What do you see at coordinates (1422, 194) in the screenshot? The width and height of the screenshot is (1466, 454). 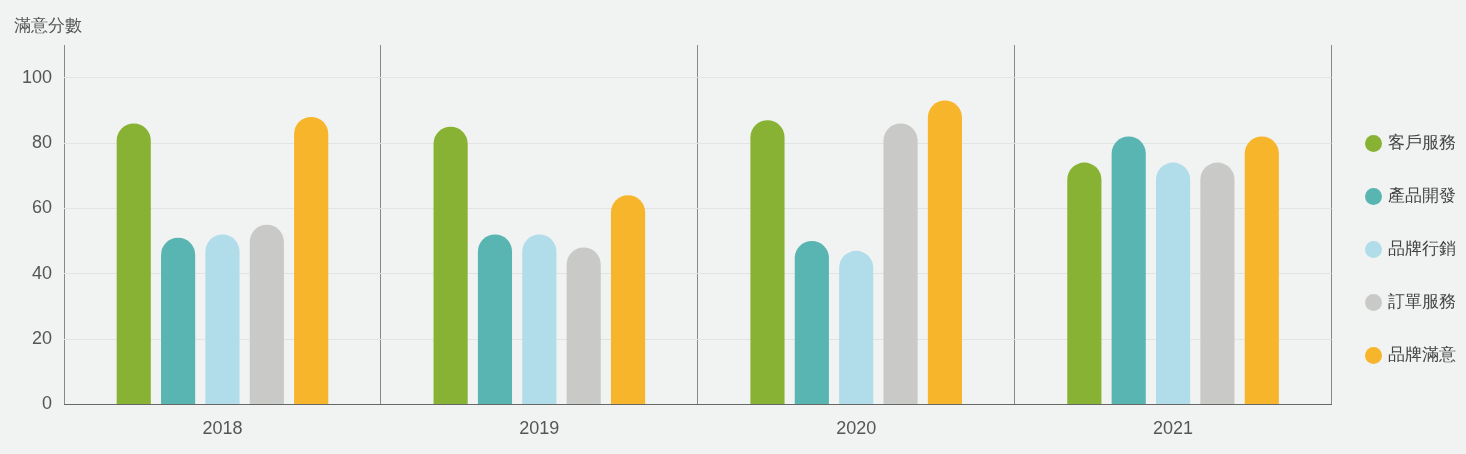 I see `legend-label: 產品開發` at bounding box center [1422, 194].